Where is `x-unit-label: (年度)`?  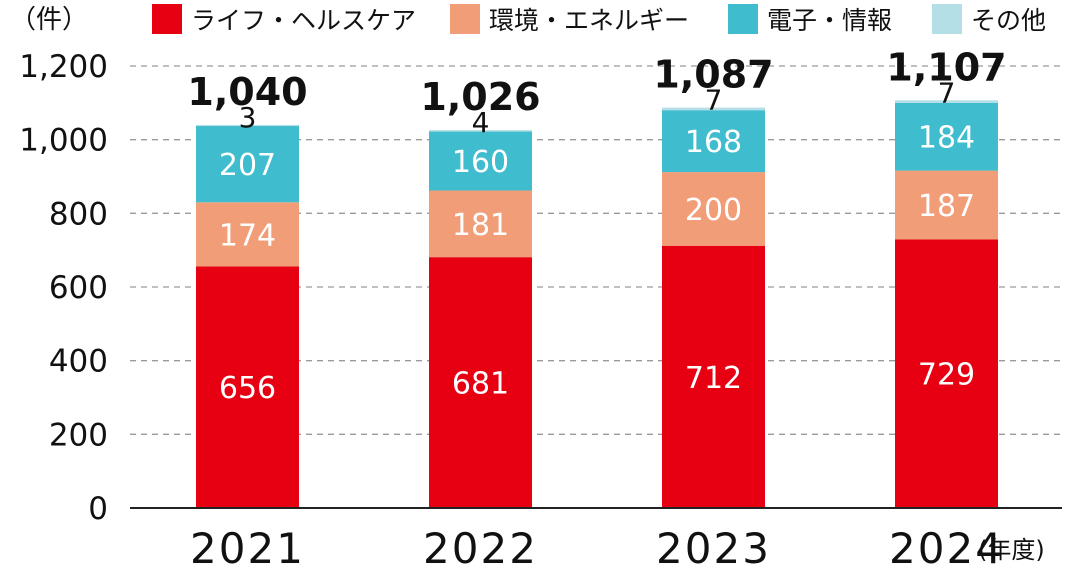
x-unit-label: (年度) is located at coordinates (1011, 550).